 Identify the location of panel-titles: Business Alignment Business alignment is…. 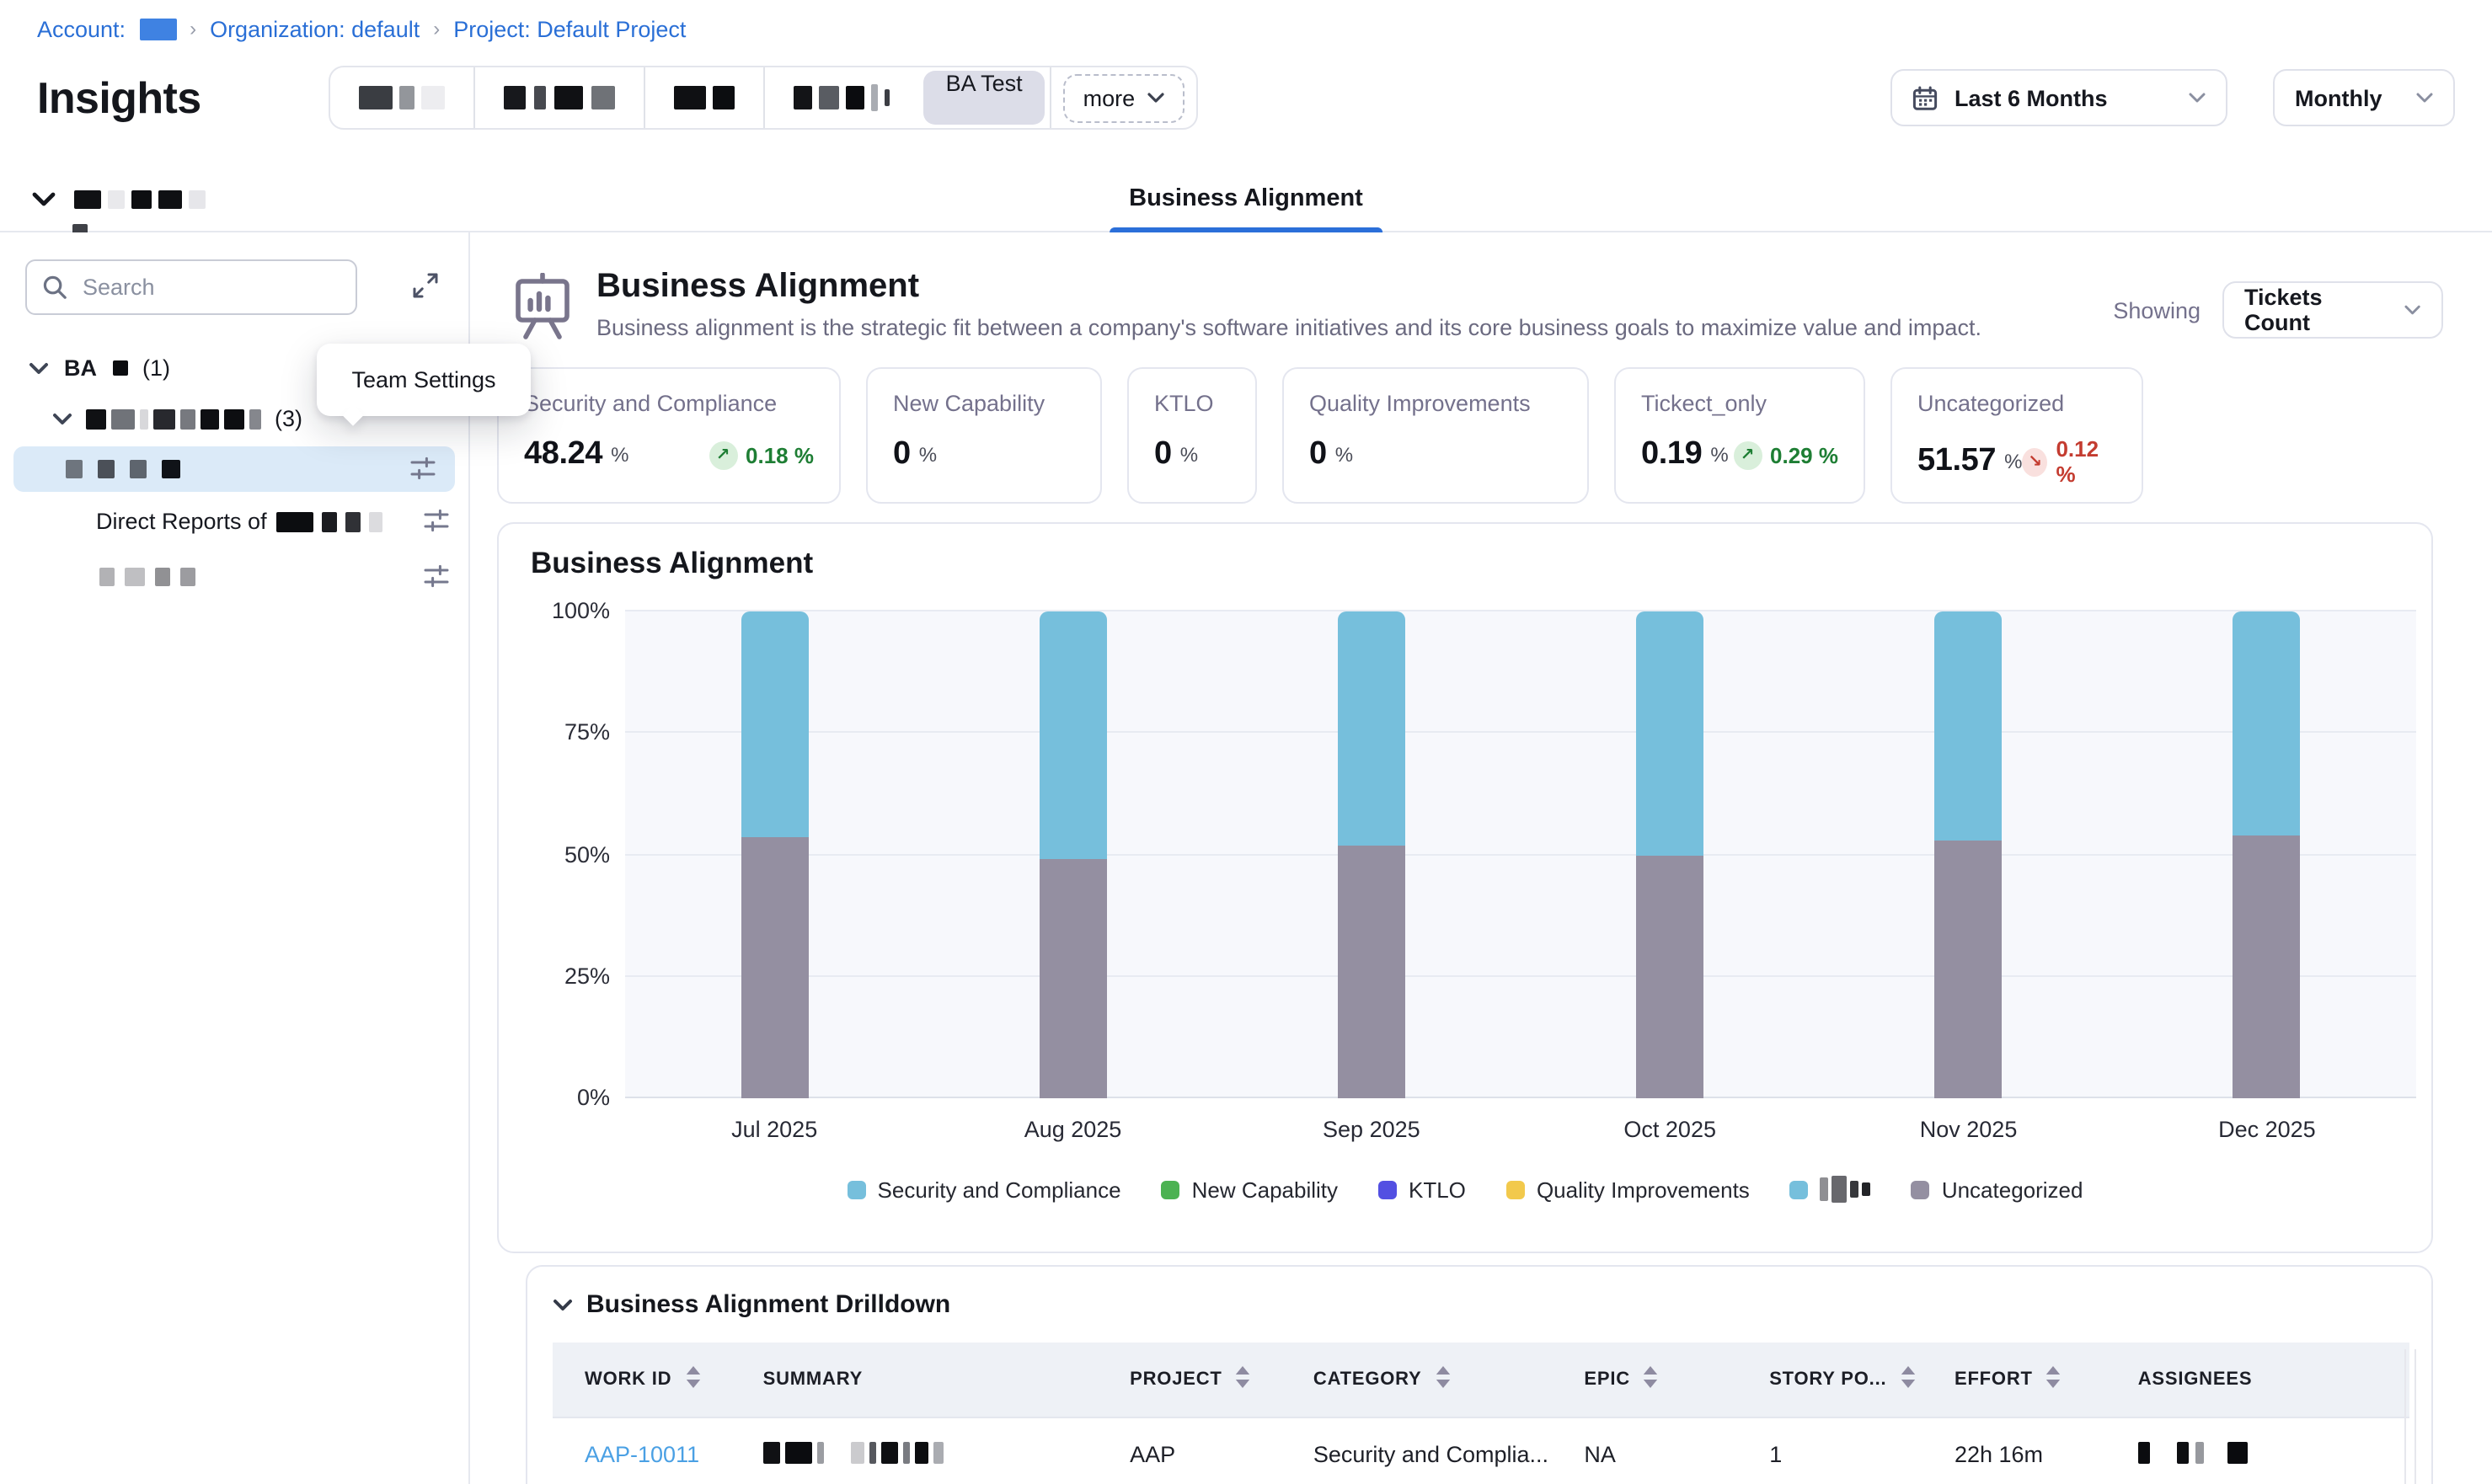
(1288, 304).